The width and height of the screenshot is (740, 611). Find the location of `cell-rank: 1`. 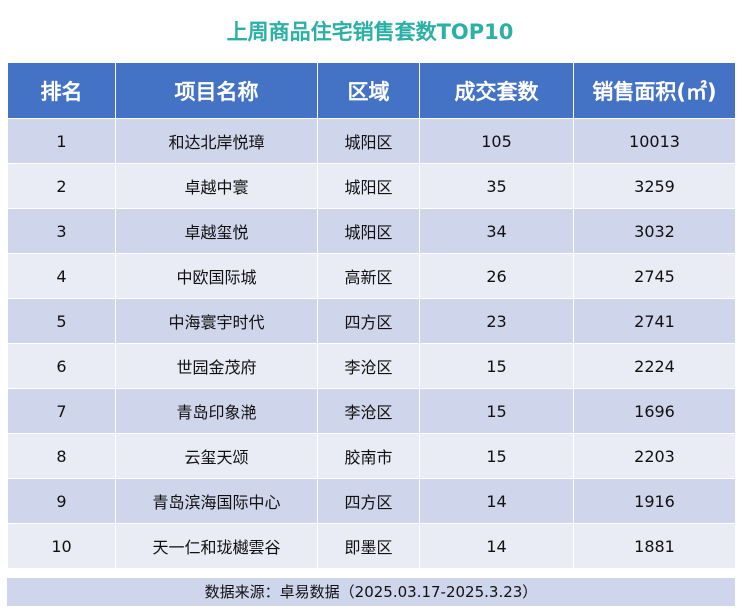

cell-rank: 1 is located at coordinates (61, 141).